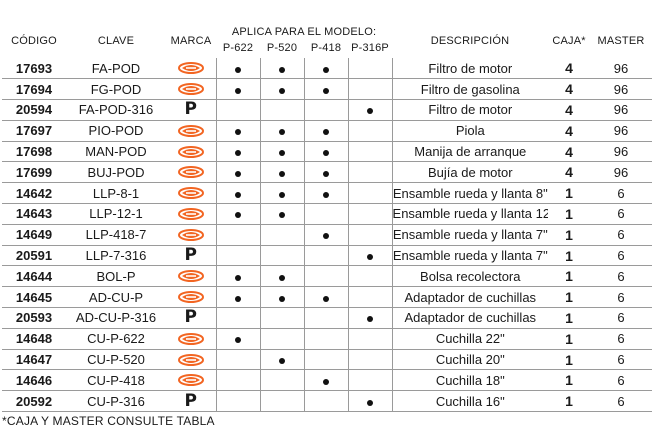 This screenshot has height=432, width=656. I want to click on clave-cell: LLP-12-1, so click(116, 214).